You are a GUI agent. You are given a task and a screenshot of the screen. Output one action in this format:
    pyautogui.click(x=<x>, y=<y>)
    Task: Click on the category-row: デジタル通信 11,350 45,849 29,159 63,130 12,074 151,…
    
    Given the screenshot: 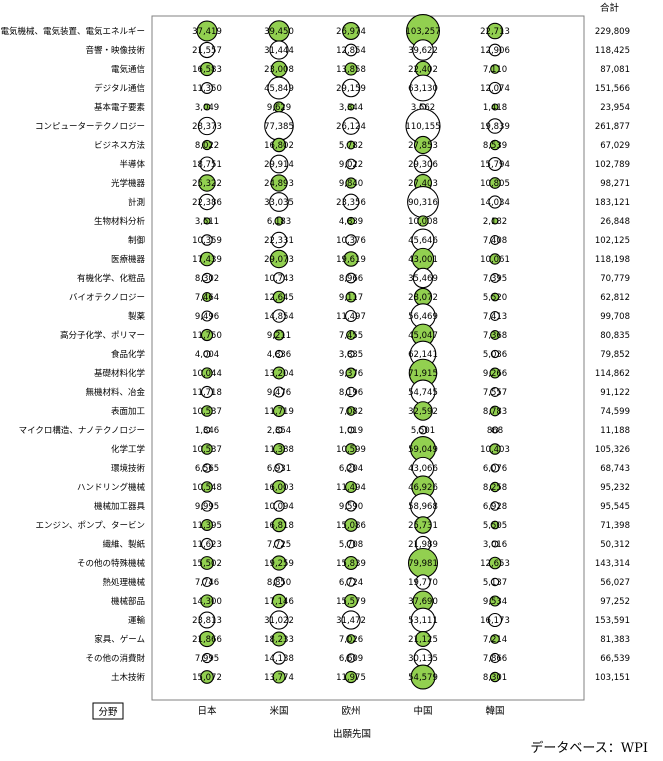 What is the action you would take?
    pyautogui.click(x=362, y=88)
    